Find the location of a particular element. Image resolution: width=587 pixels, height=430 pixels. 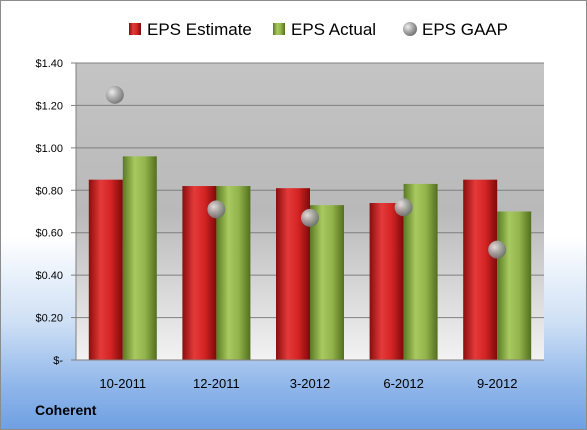

y-tick-label: $1.20 is located at coordinates (49, 106).